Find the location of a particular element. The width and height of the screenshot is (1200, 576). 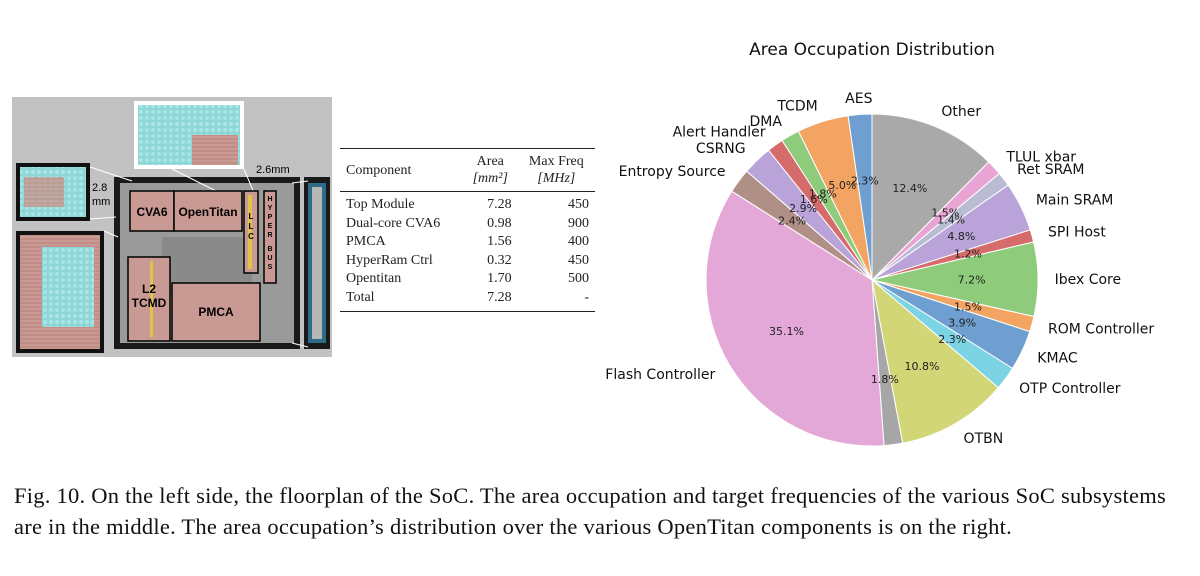

pie-category-label: Ret SRAM is located at coordinates (1050, 170).